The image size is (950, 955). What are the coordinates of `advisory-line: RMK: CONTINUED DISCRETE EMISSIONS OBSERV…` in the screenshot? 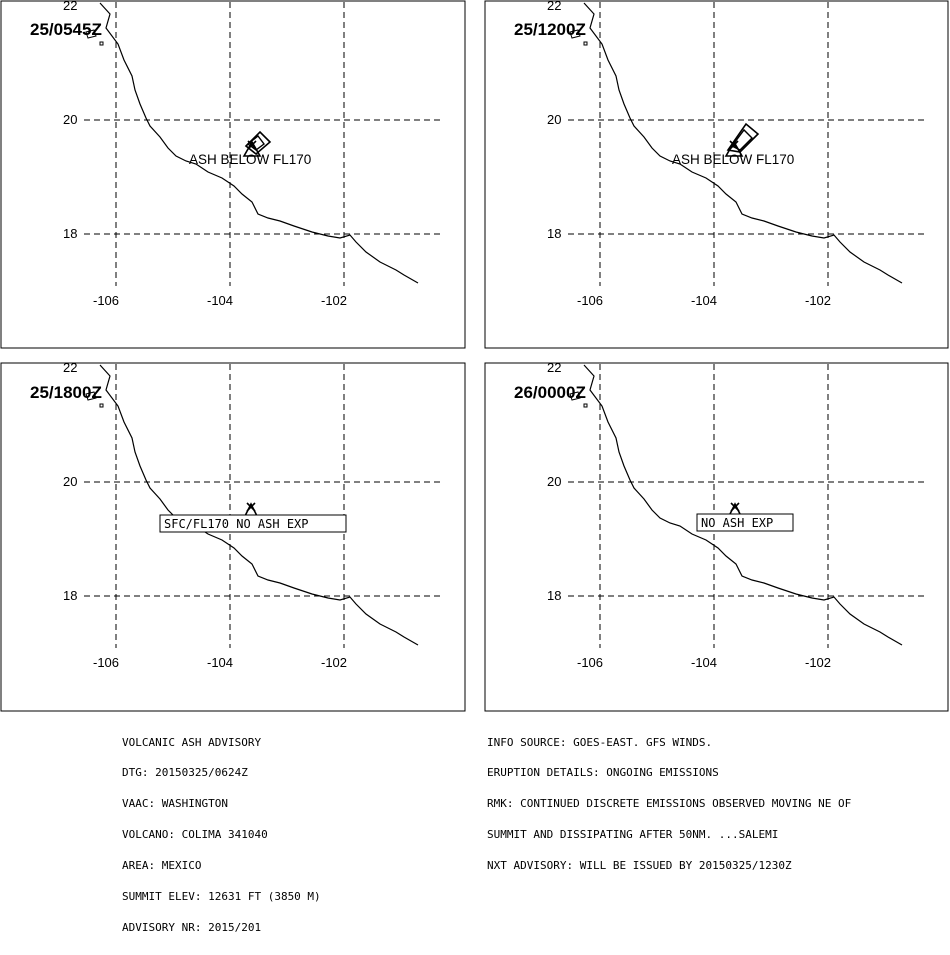 It's located at (669, 804).